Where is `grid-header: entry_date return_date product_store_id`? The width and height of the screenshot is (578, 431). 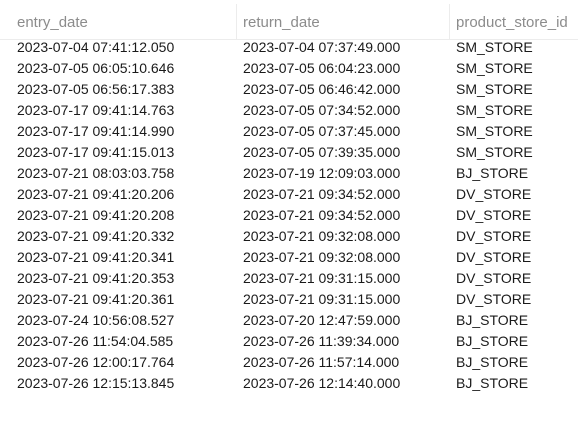 grid-header: entry_date return_date product_store_id is located at coordinates (289, 20).